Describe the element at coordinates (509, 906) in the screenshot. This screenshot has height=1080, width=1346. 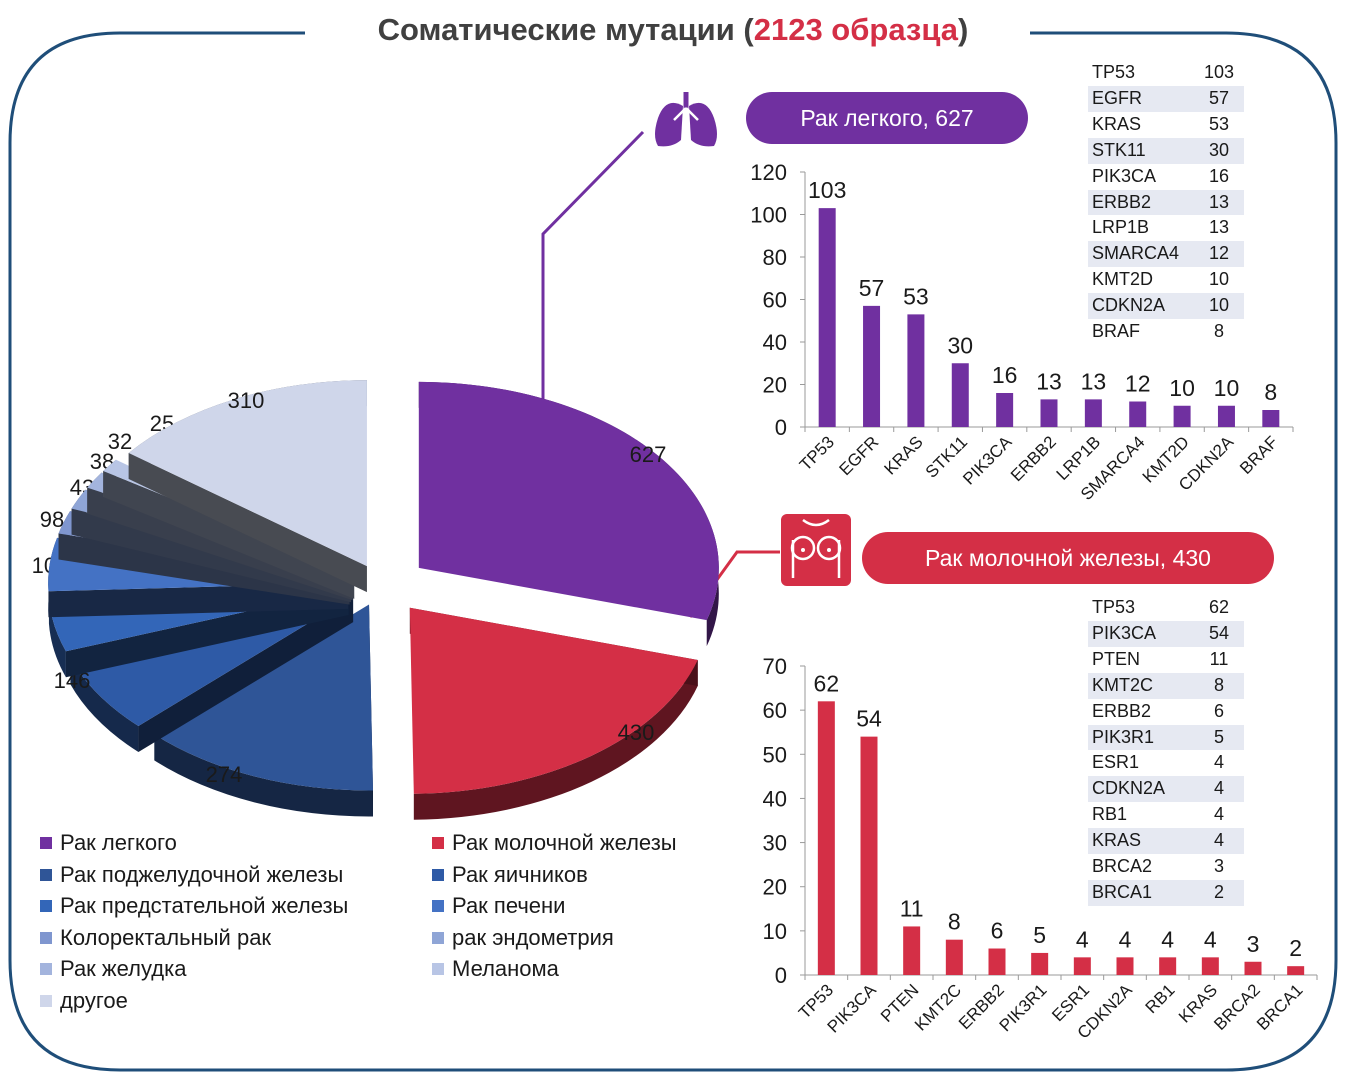
I see `legend-label: Рак печени` at that location.